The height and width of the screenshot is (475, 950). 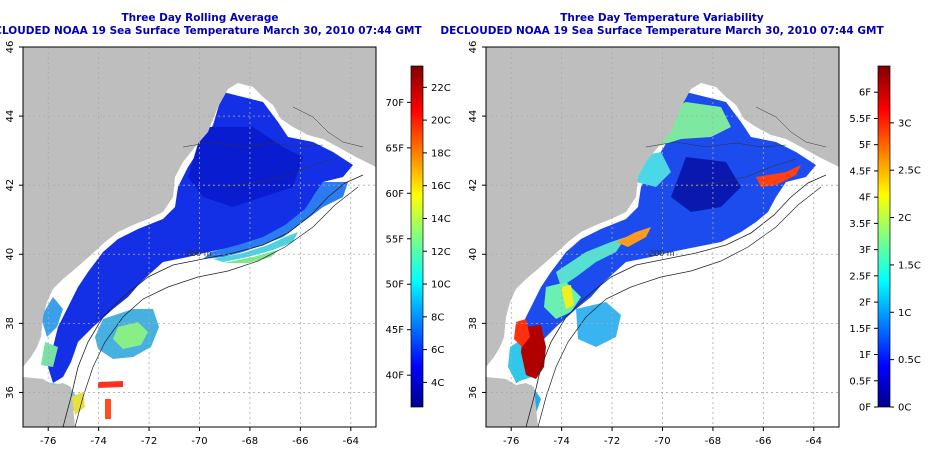 I want to click on colorbar-c-label: 18C, so click(x=441, y=153).